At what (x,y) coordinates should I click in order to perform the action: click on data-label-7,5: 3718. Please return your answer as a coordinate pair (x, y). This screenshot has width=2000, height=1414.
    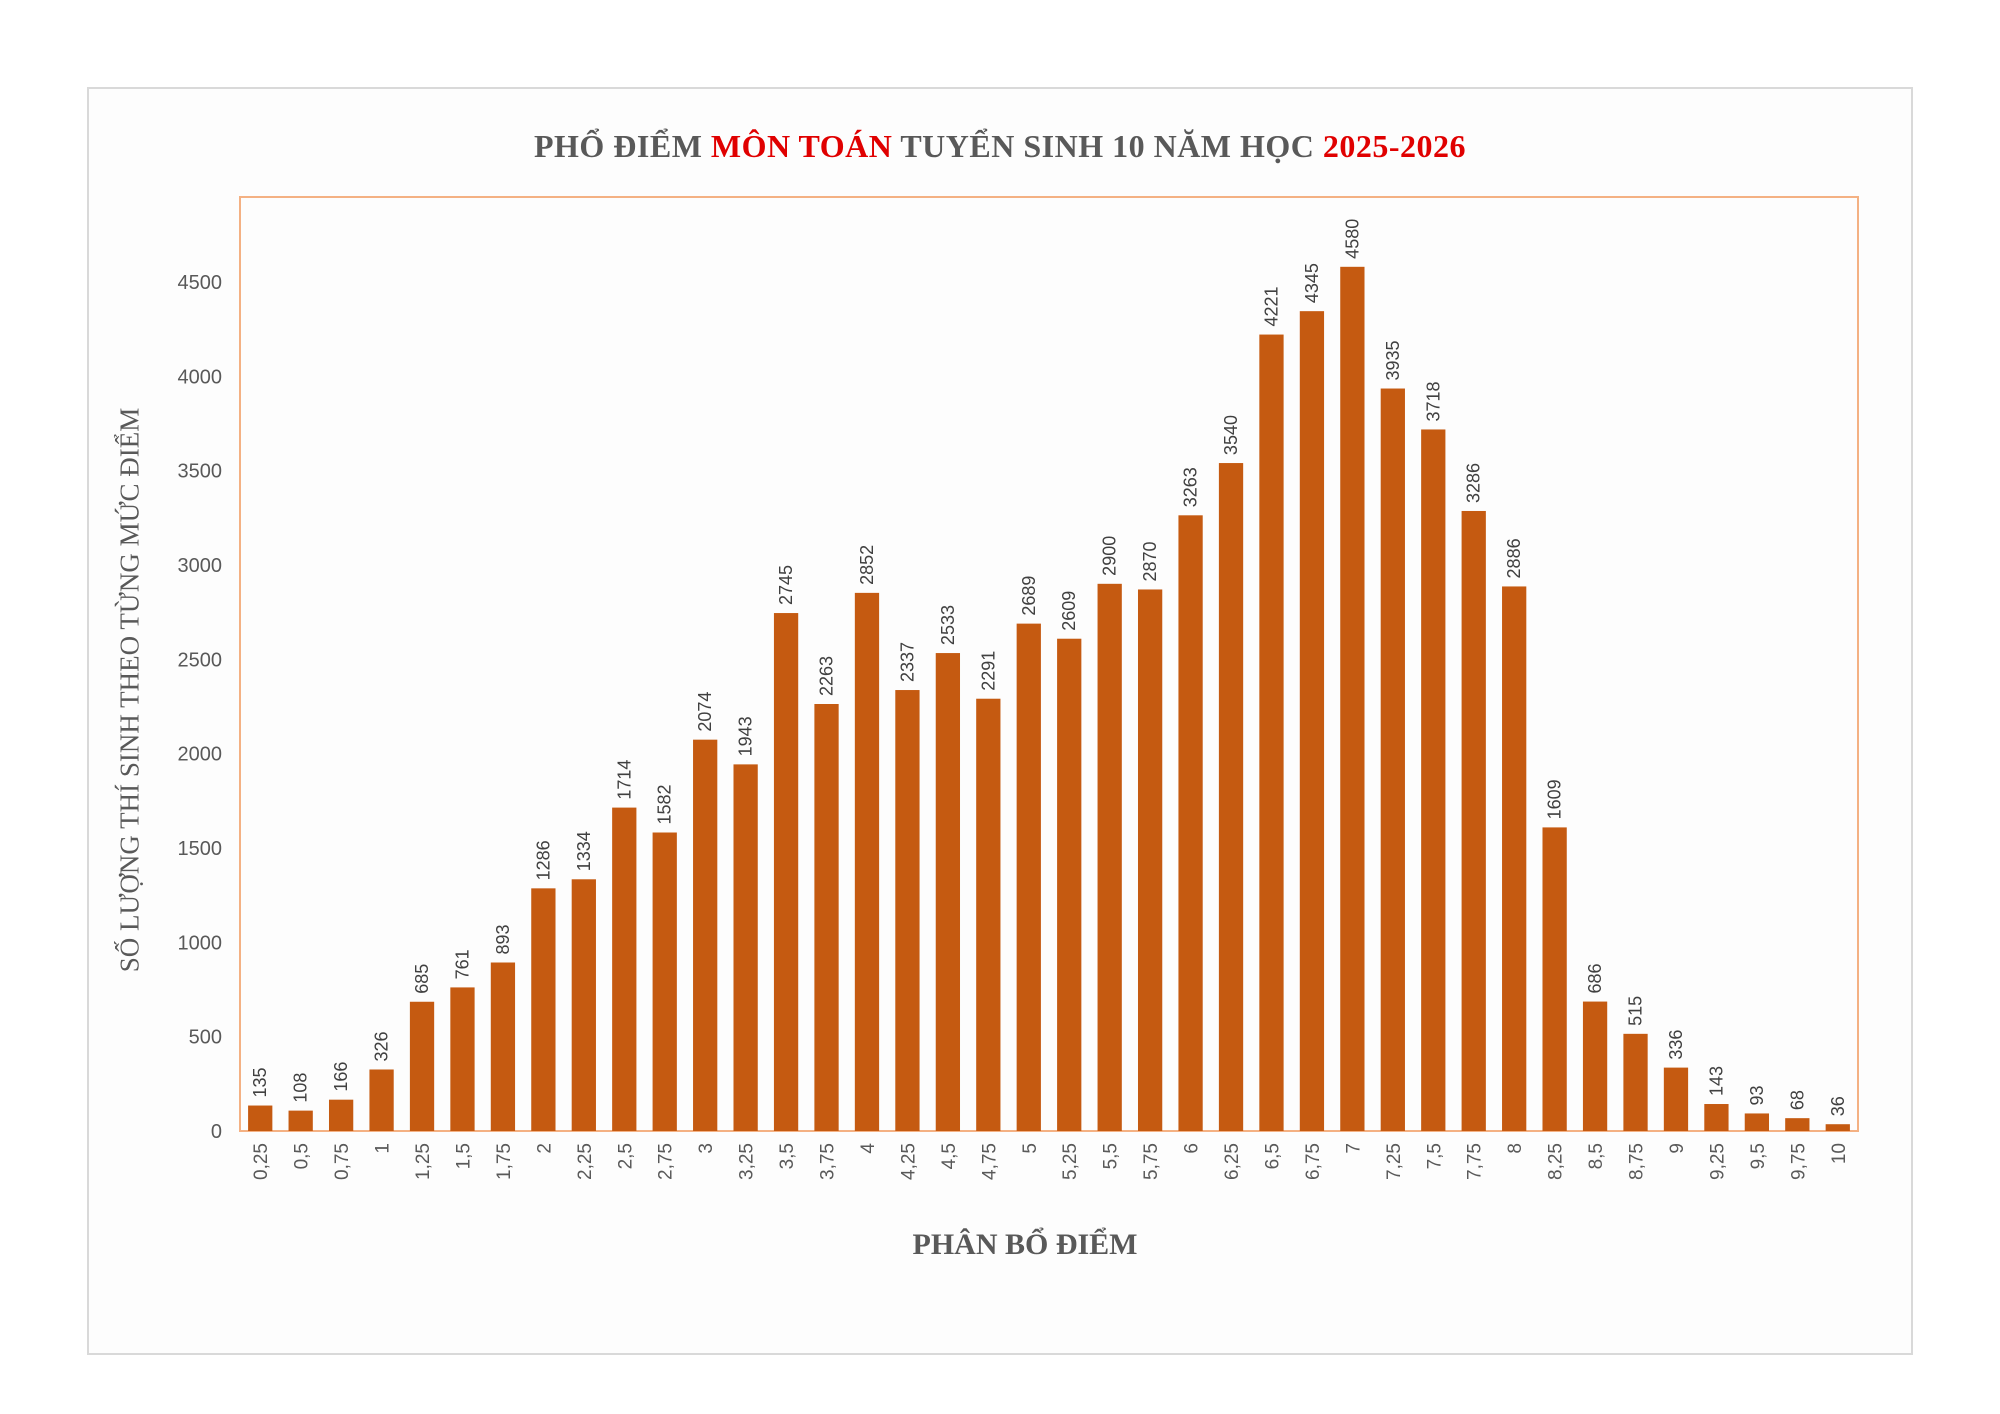
    Looking at the image, I should click on (1433, 401).